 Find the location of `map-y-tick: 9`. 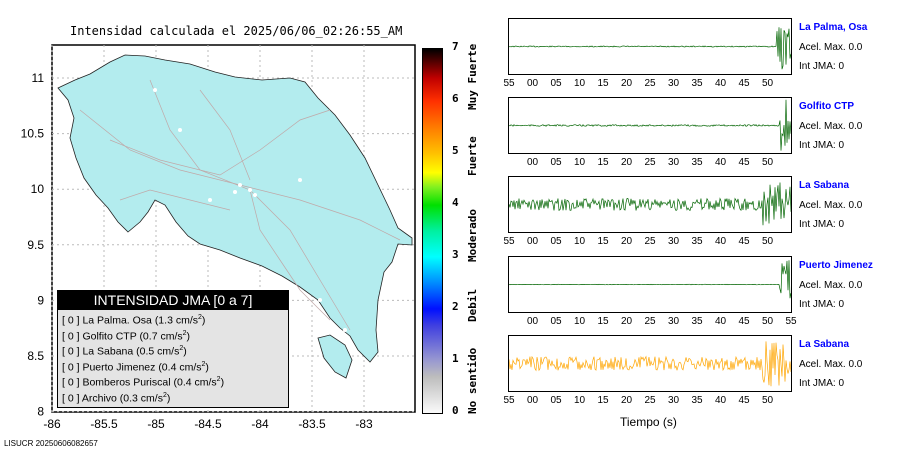

map-y-tick: 9 is located at coordinates (40, 300).